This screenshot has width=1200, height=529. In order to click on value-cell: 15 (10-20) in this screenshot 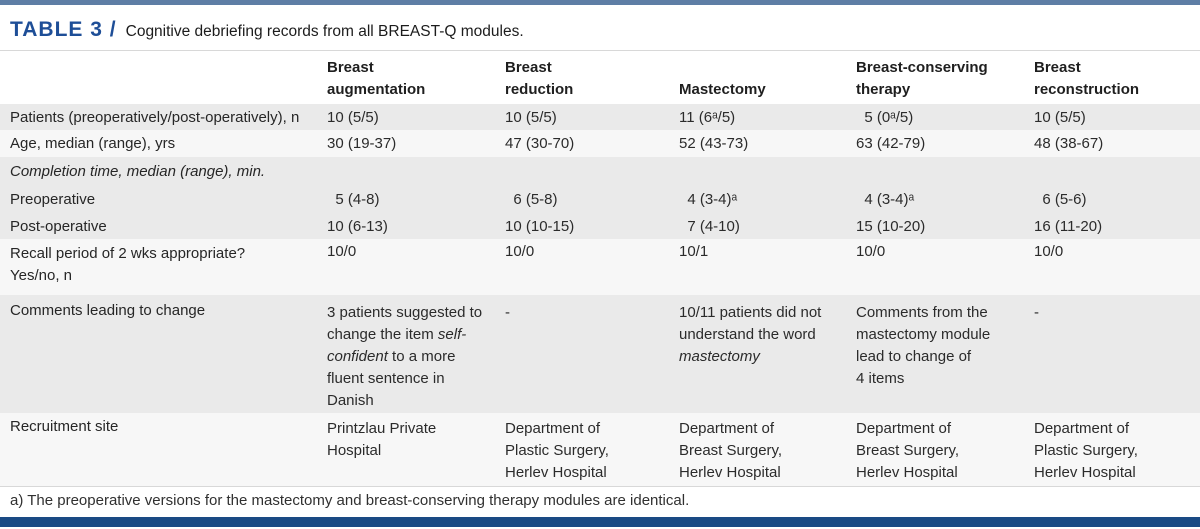, I will do `click(891, 226)`.